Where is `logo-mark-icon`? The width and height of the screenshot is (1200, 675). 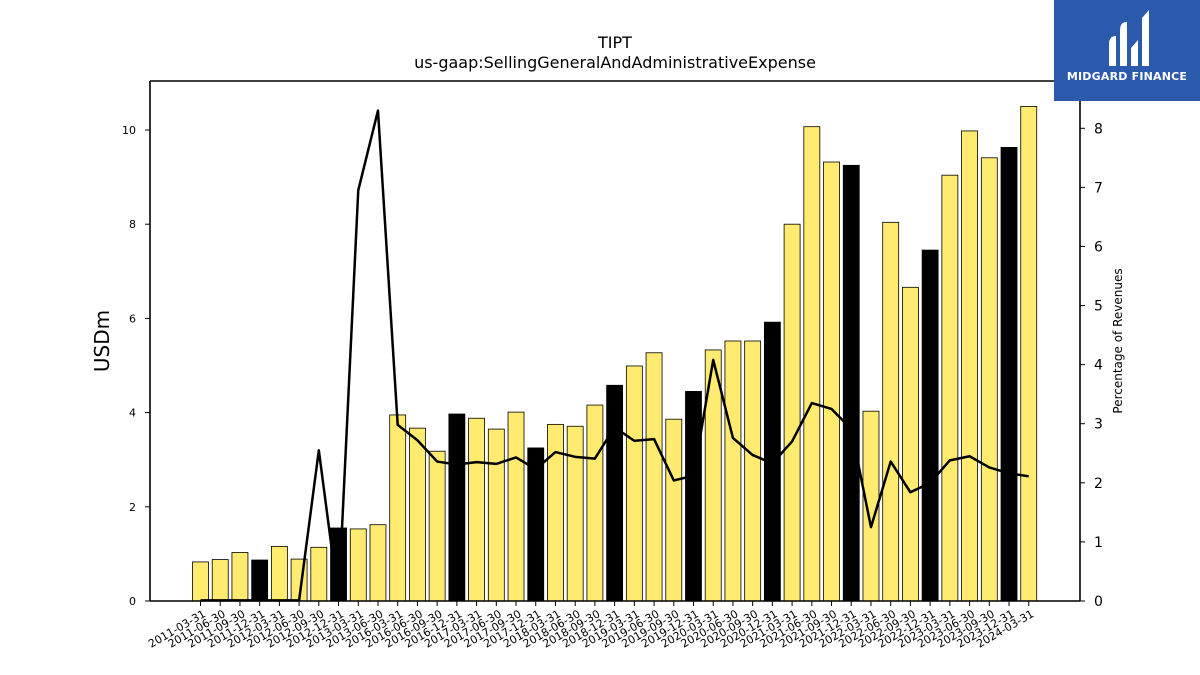 logo-mark-icon is located at coordinates (1129, 38).